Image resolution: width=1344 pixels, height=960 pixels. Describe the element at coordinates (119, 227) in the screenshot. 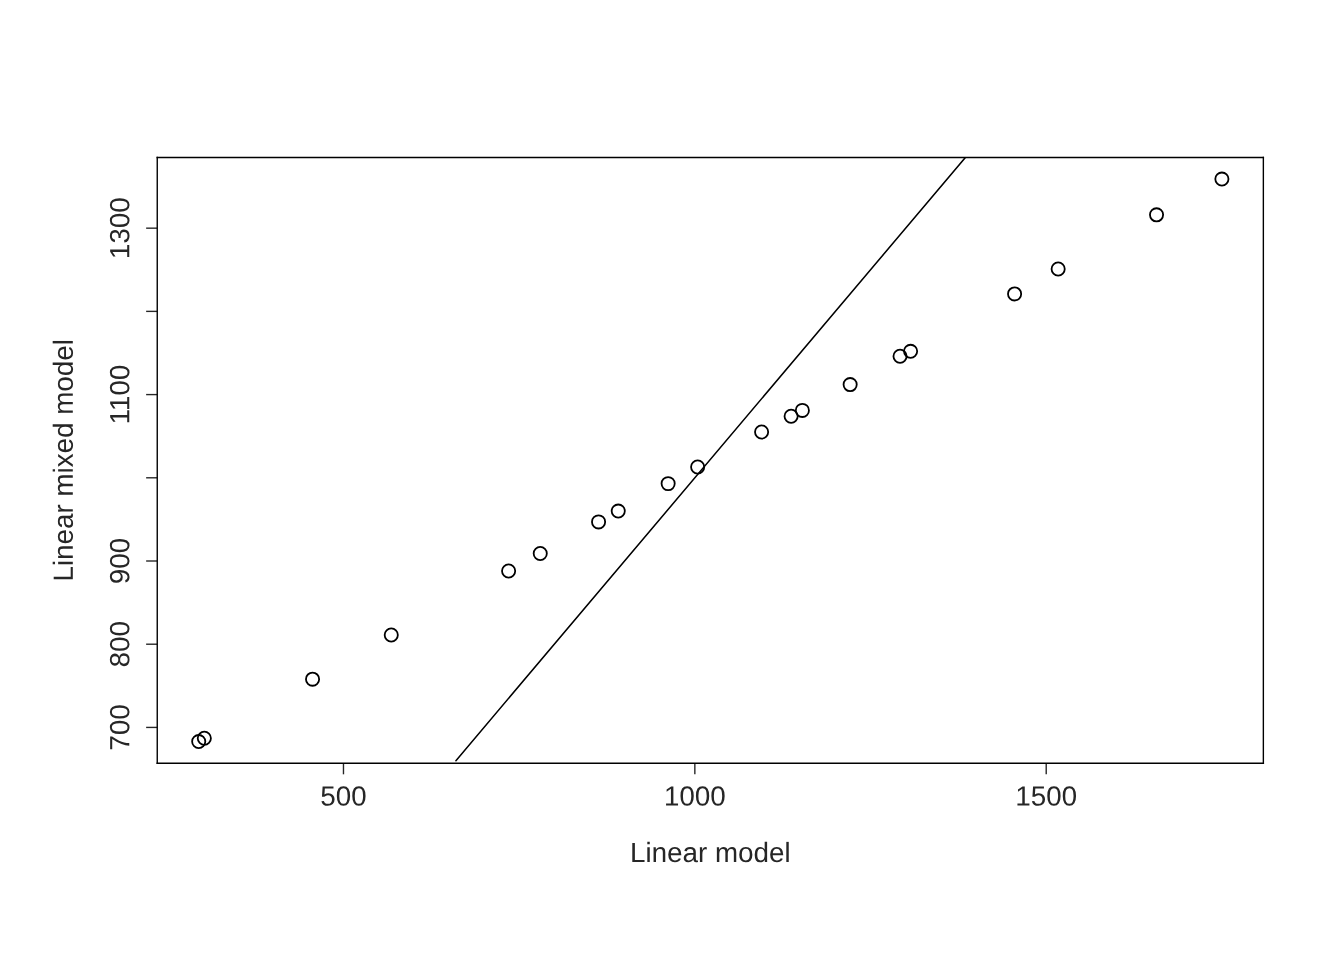

I see `y-tick-label: 1300` at that location.